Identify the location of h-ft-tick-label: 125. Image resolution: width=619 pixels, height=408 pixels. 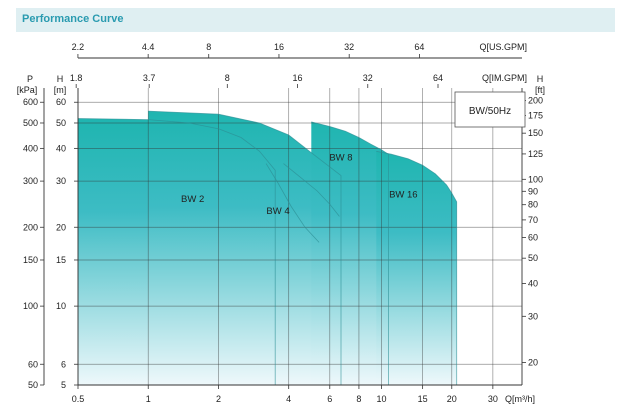
(535, 154).